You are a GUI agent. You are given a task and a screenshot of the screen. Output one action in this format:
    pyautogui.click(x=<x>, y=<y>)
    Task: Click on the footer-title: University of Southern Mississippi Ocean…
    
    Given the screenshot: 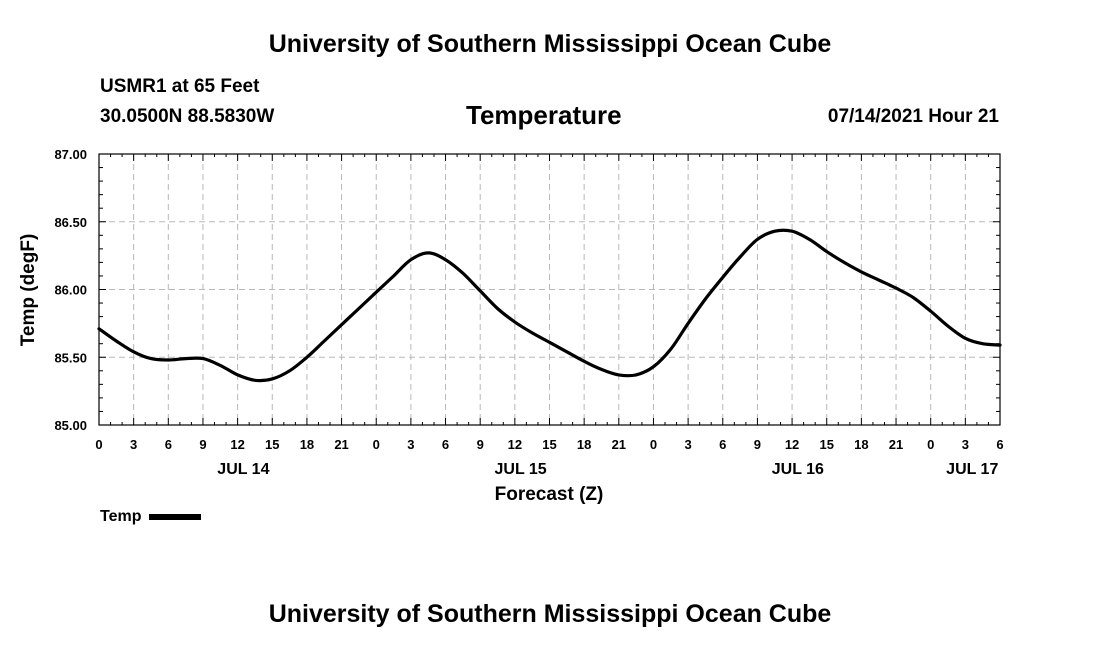 What is the action you would take?
    pyautogui.click(x=550, y=614)
    